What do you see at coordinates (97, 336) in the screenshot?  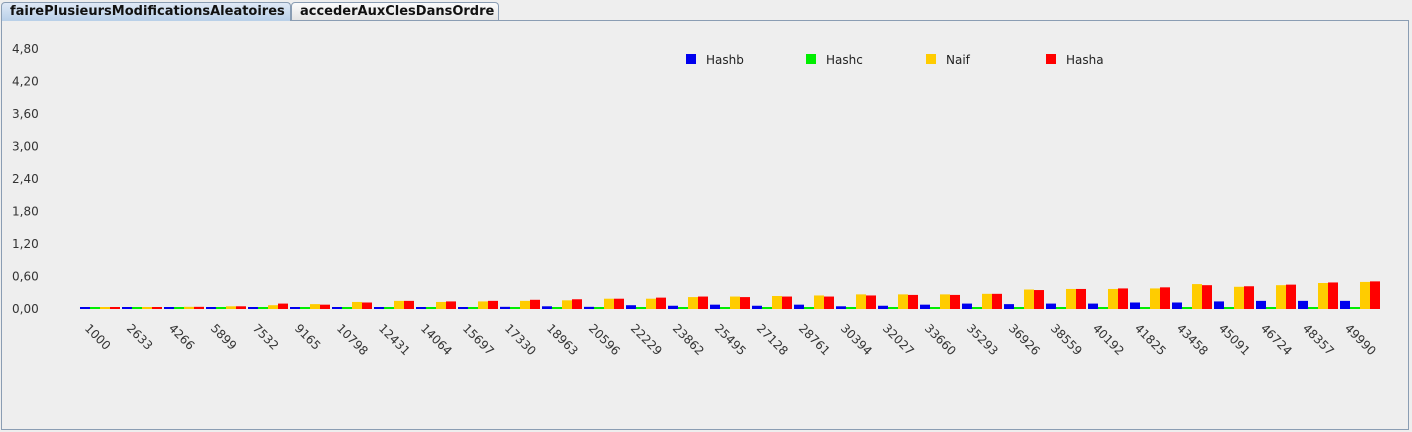 I see `x-tick-label: 1000` at bounding box center [97, 336].